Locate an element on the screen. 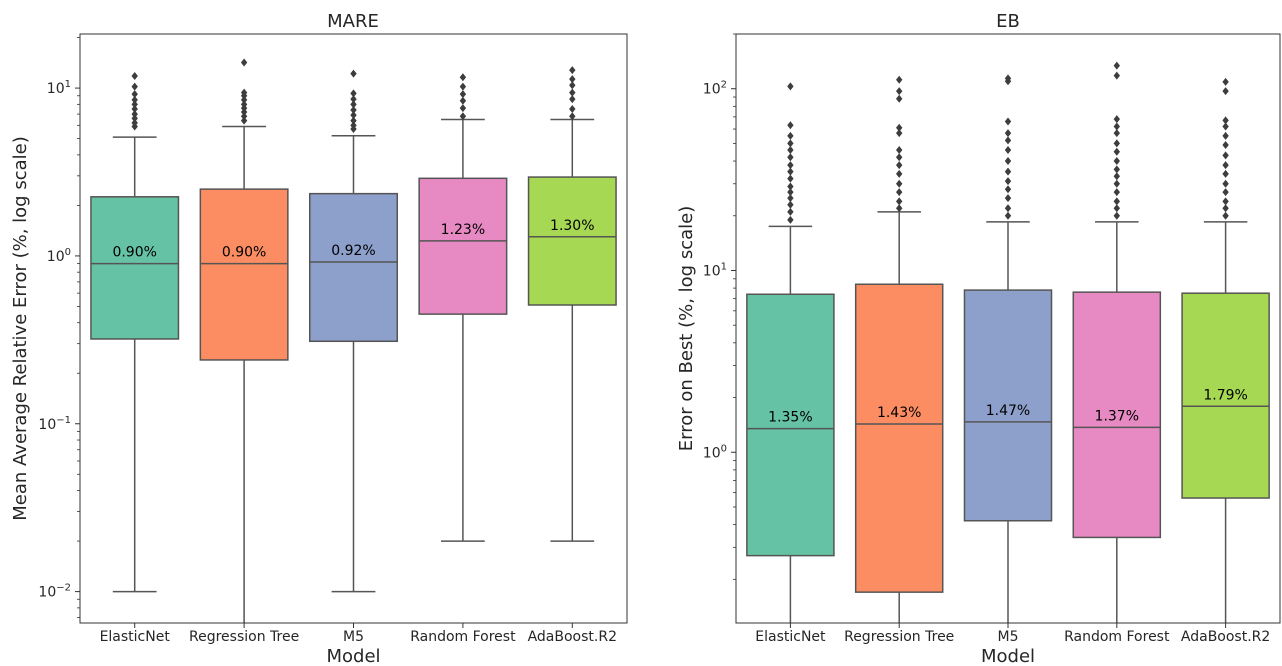 This screenshot has height=666, width=1282. median-label: 1.43% is located at coordinates (899, 413).